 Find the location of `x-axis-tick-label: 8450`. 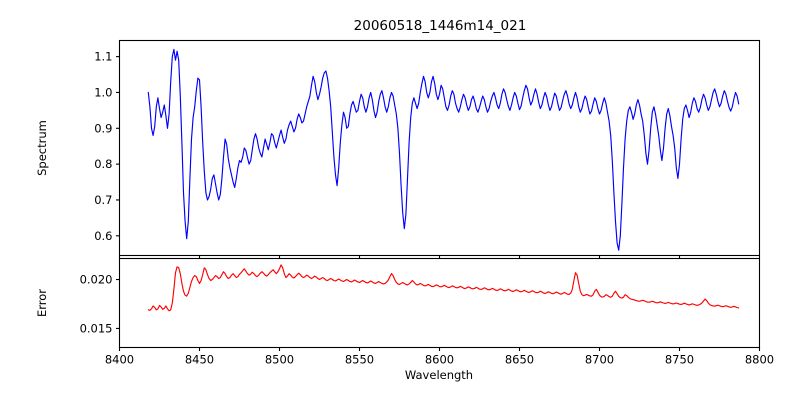

x-axis-tick-label: 8450 is located at coordinates (199, 360).